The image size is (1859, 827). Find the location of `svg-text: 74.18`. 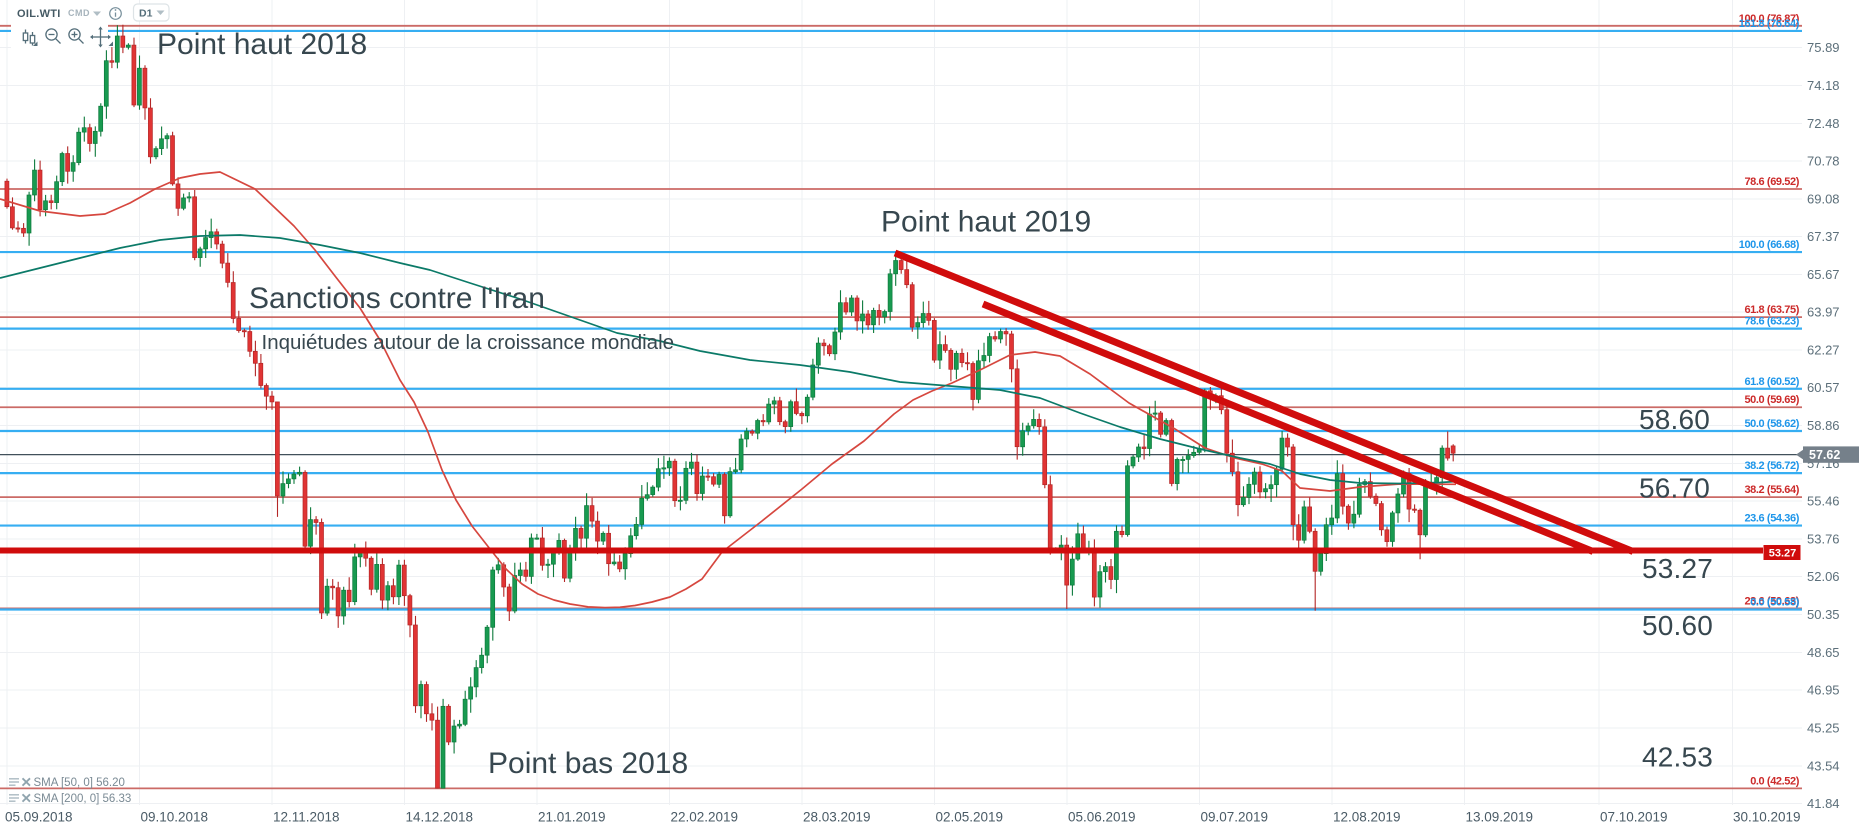

svg-text: 74.18 is located at coordinates (1823, 85).